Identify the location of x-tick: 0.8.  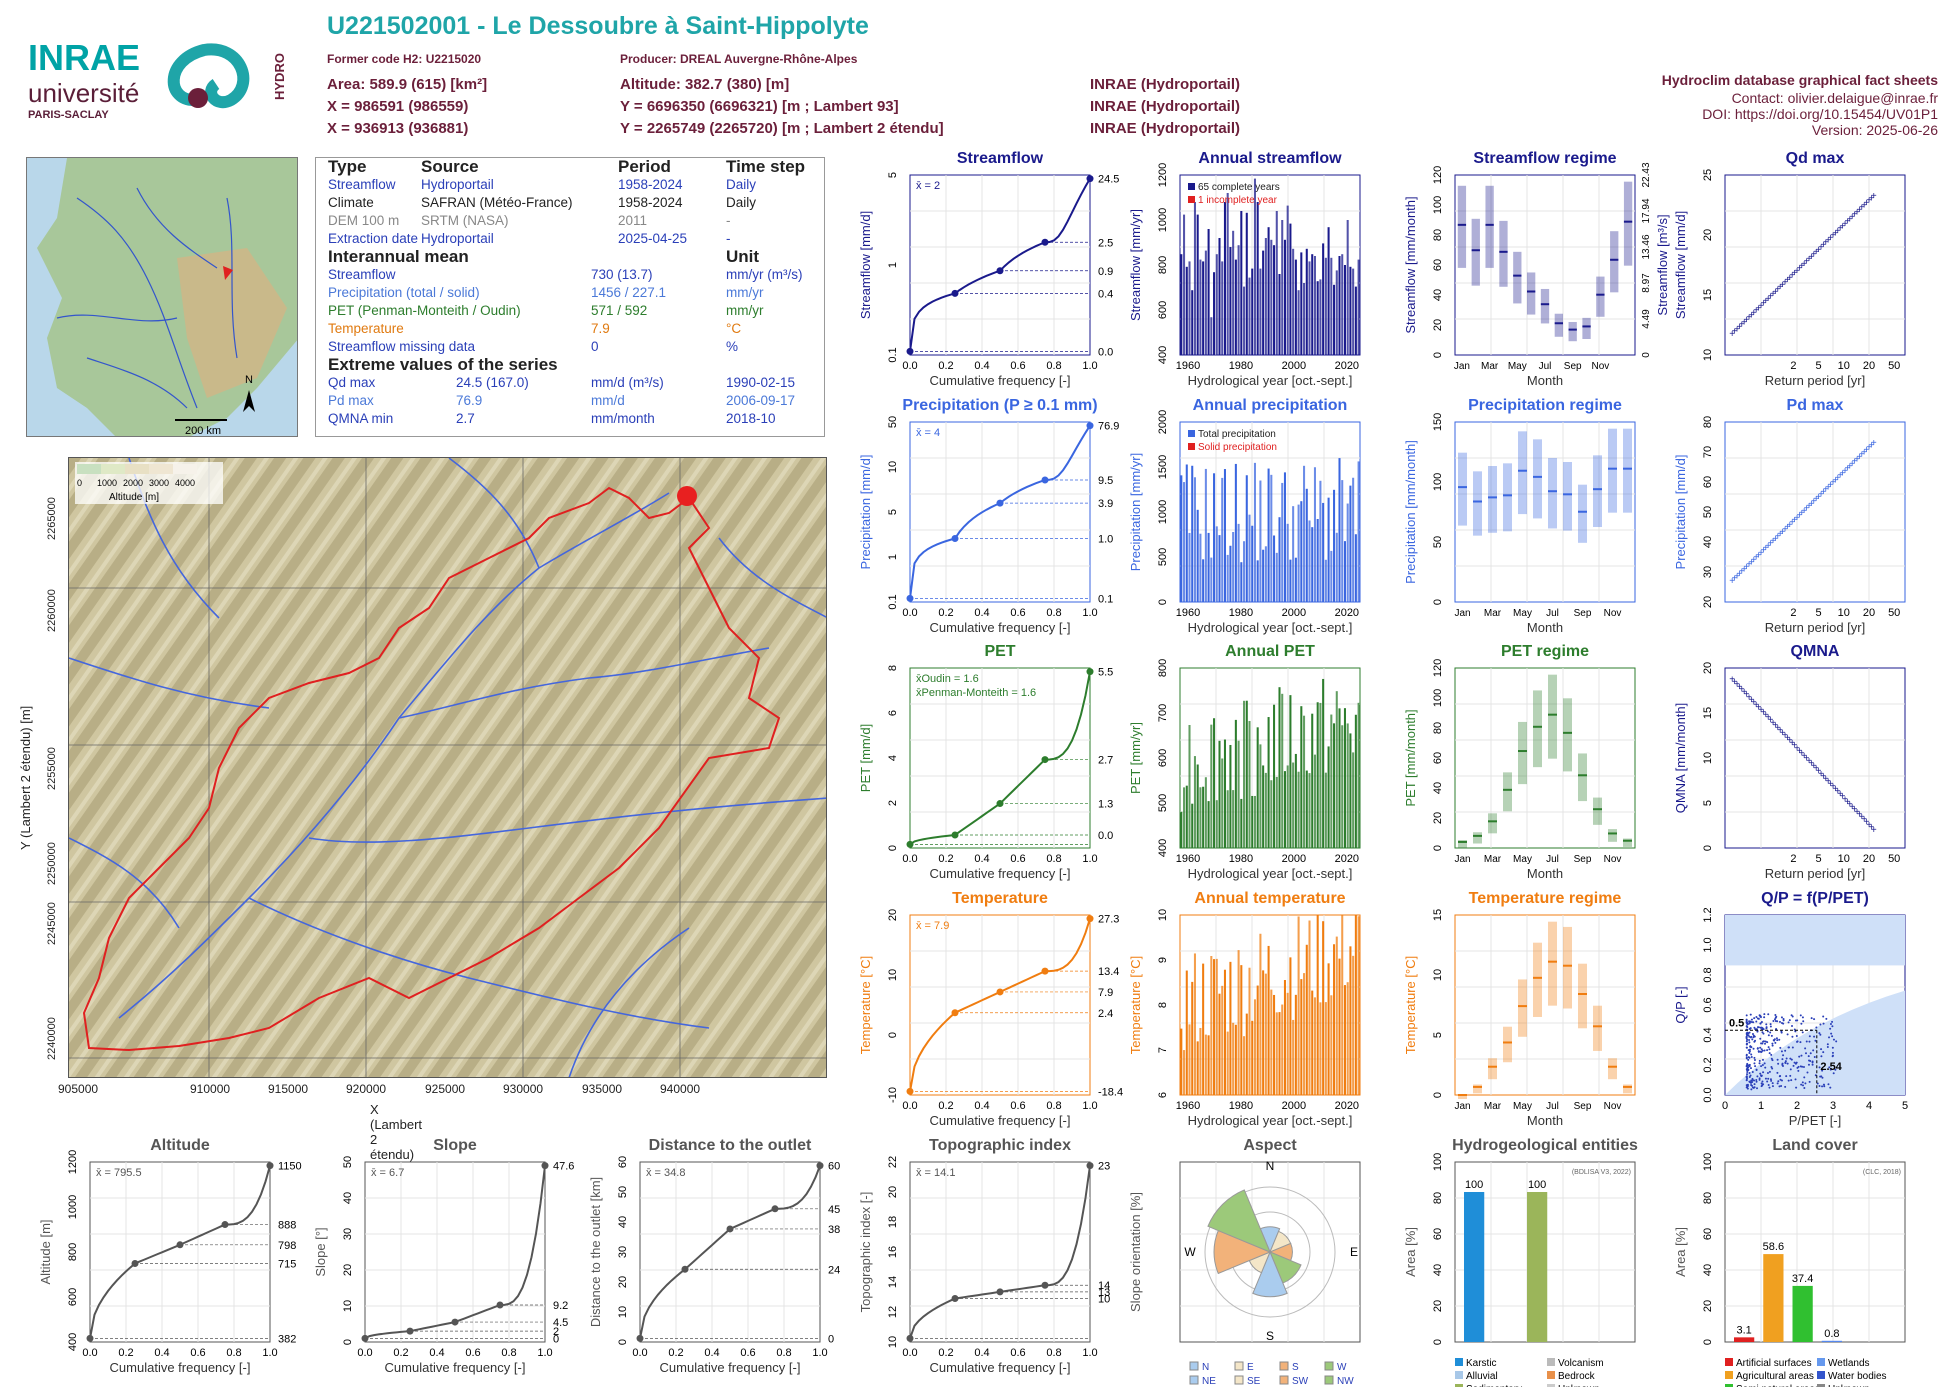
(1053, 613).